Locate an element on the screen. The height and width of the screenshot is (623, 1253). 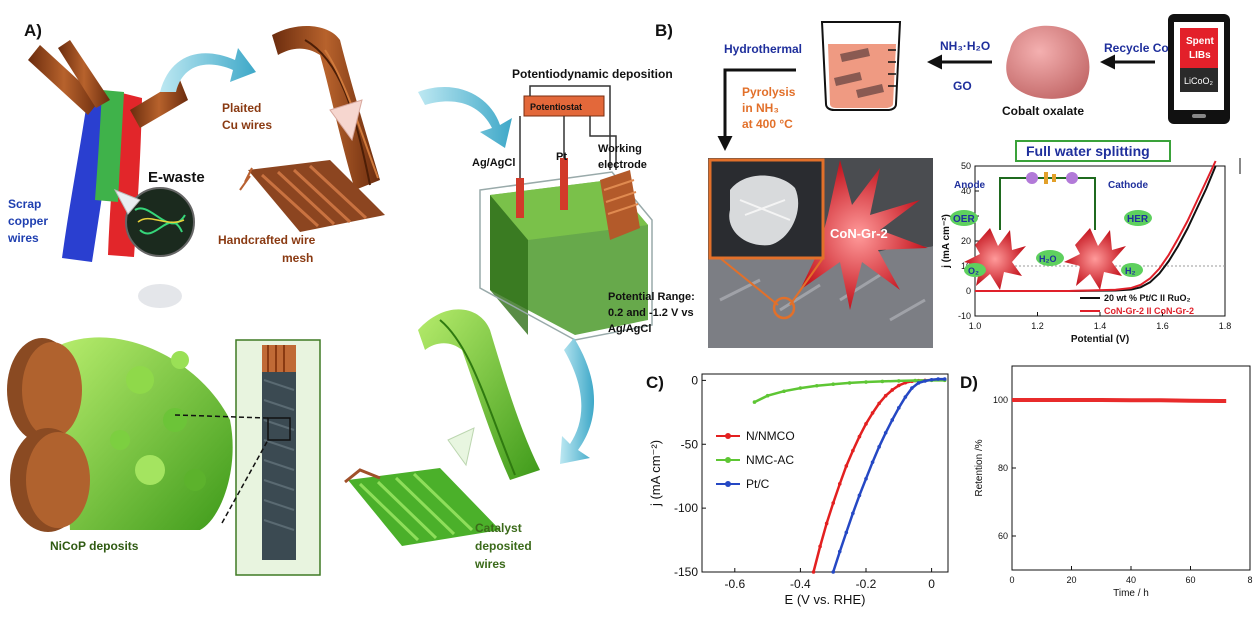
reagents-bottom: GO is located at coordinates (962, 86).